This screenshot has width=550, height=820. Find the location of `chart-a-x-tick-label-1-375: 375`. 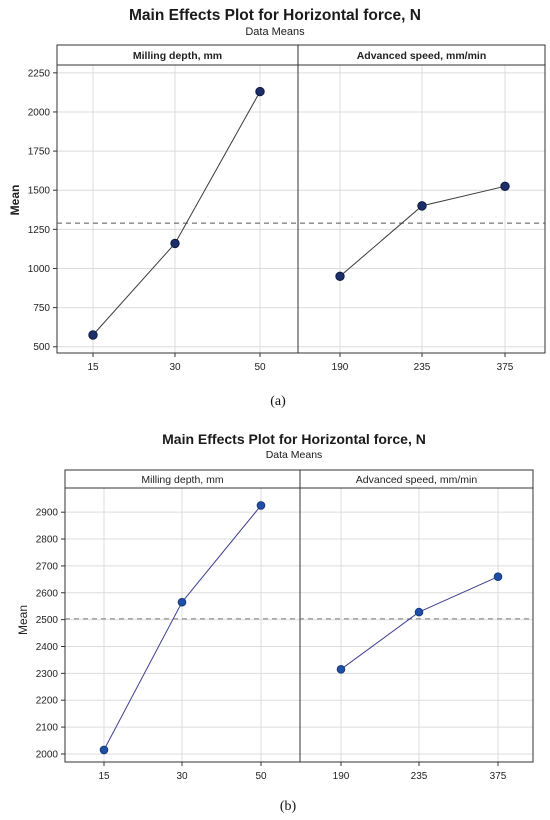

chart-a-x-tick-label-1-375: 375 is located at coordinates (505, 367).